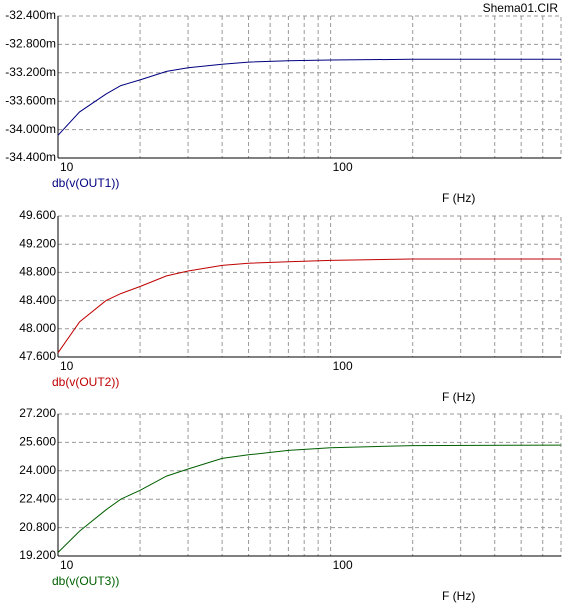 The width and height of the screenshot is (563, 613). Describe the element at coordinates (37, 328) in the screenshot. I see `y-tick-label: 48.000` at that location.